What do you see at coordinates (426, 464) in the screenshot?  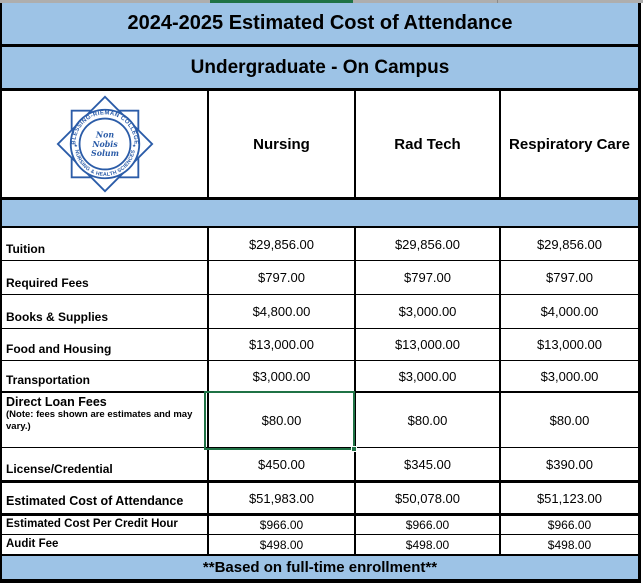 I see `cell-license-rad-tech: $345.00` at bounding box center [426, 464].